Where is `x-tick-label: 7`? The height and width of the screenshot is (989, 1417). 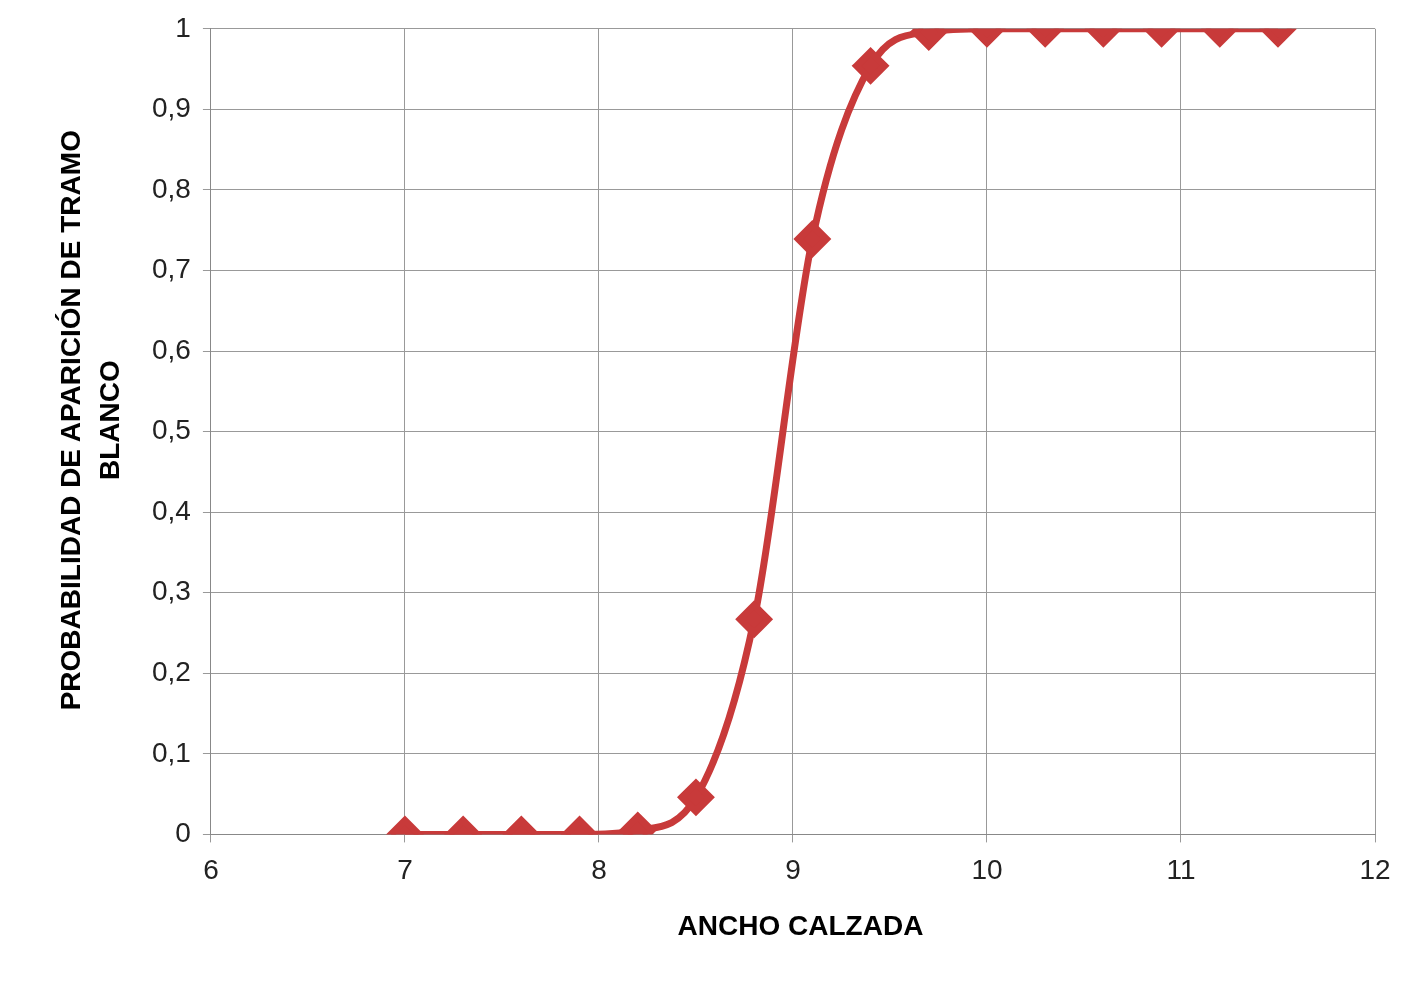 x-tick-label: 7 is located at coordinates (405, 869).